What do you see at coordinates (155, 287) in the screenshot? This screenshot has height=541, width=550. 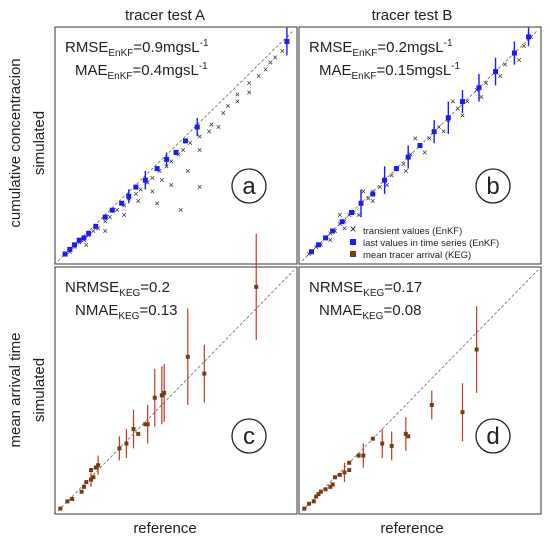 I see `metric-value: =0.2` at bounding box center [155, 287].